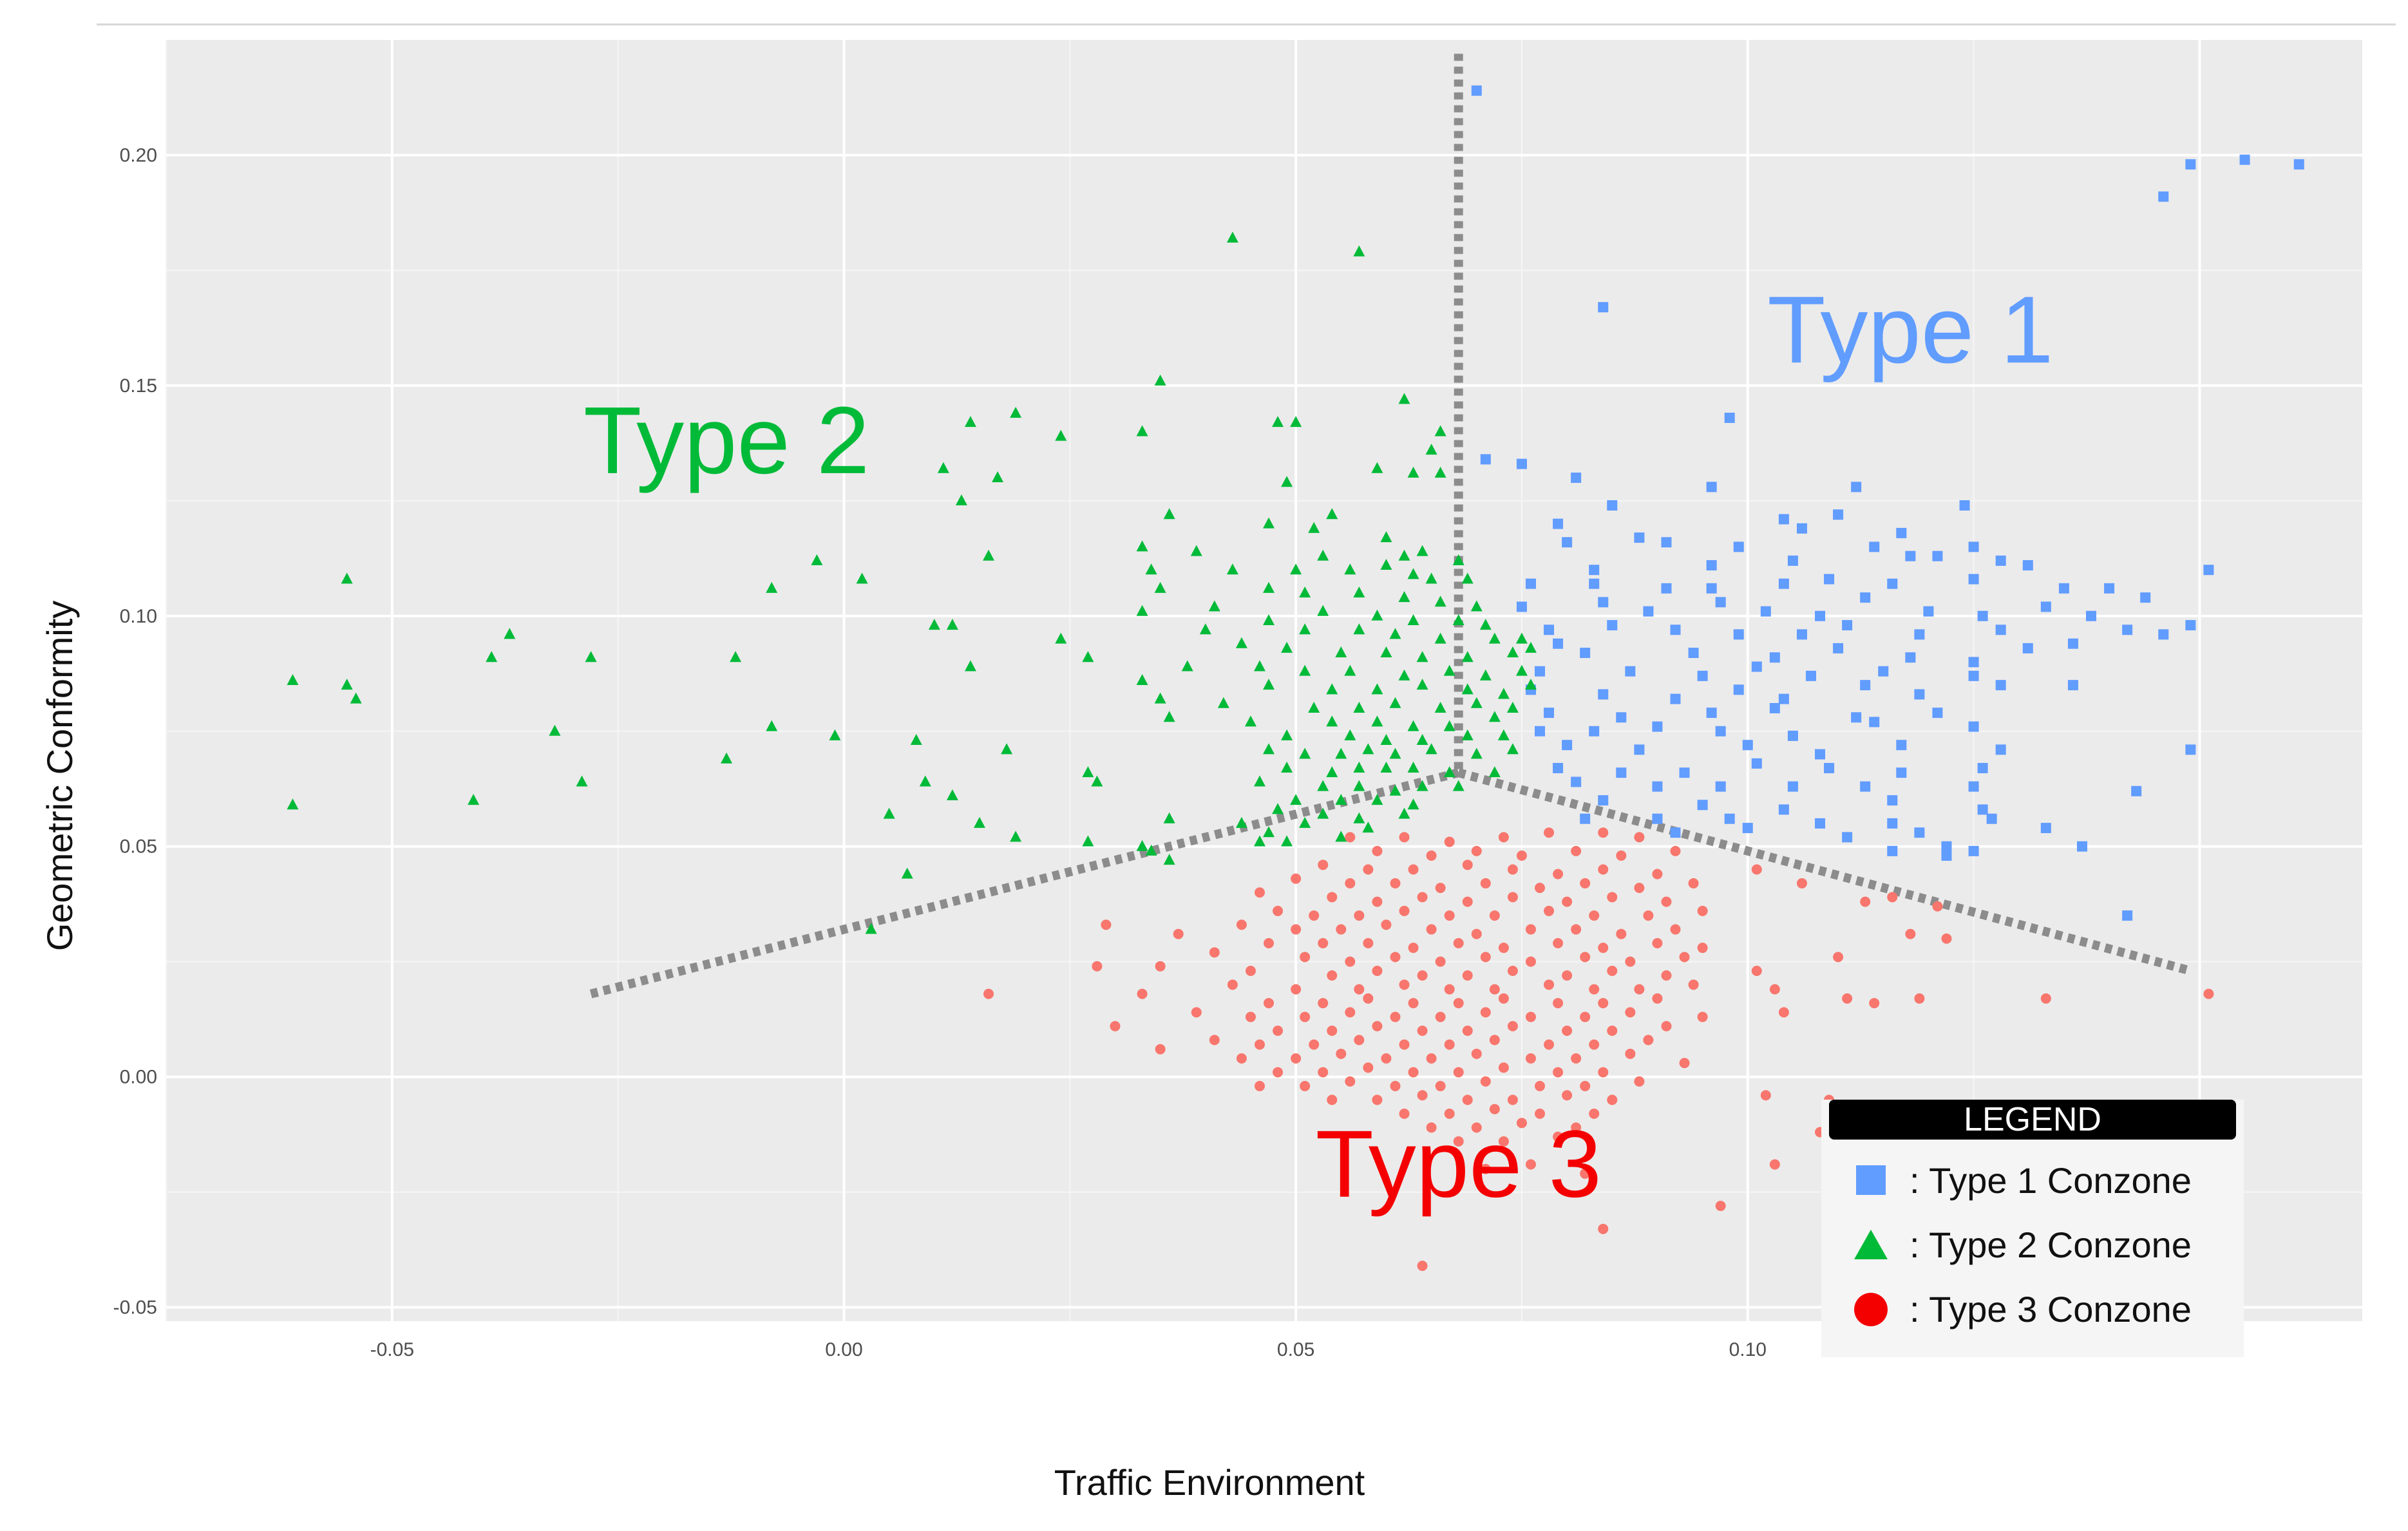 This screenshot has width=2408, height=1531. What do you see at coordinates (1209, 1482) in the screenshot?
I see `x-axis-title: Traffic Environment` at bounding box center [1209, 1482].